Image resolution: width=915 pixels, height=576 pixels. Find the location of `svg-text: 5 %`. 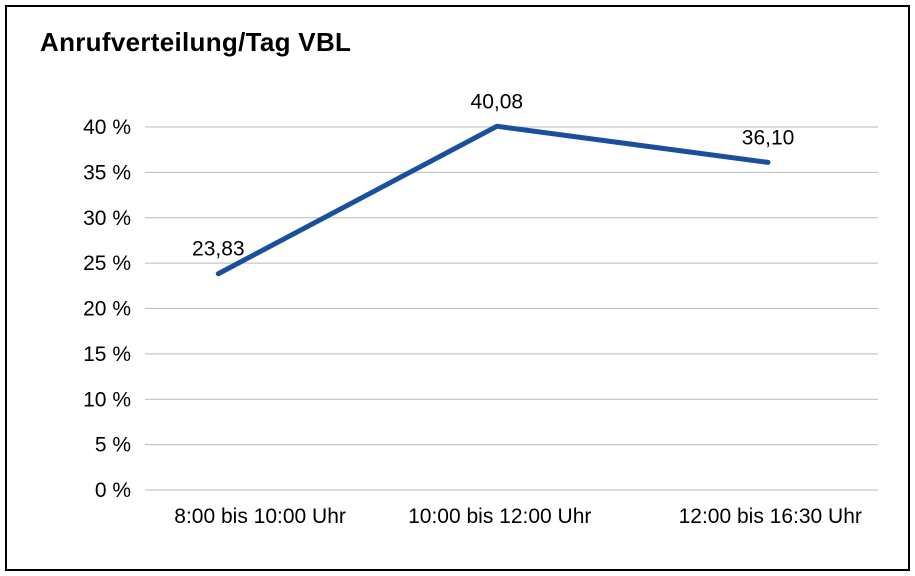

svg-text: 5 % is located at coordinates (113, 445).